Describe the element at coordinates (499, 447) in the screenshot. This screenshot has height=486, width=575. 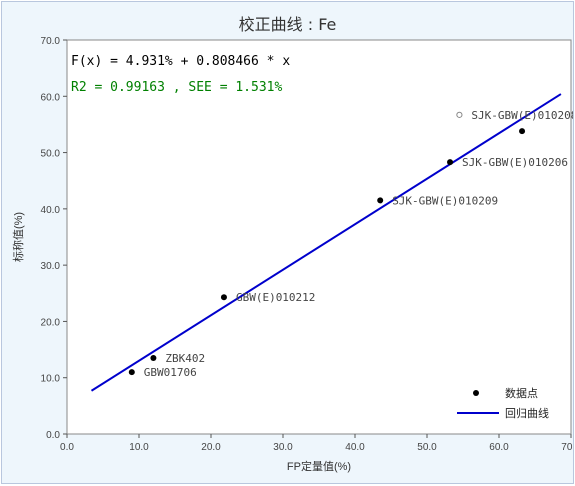
I see `x-tick-label: 60.0` at that location.